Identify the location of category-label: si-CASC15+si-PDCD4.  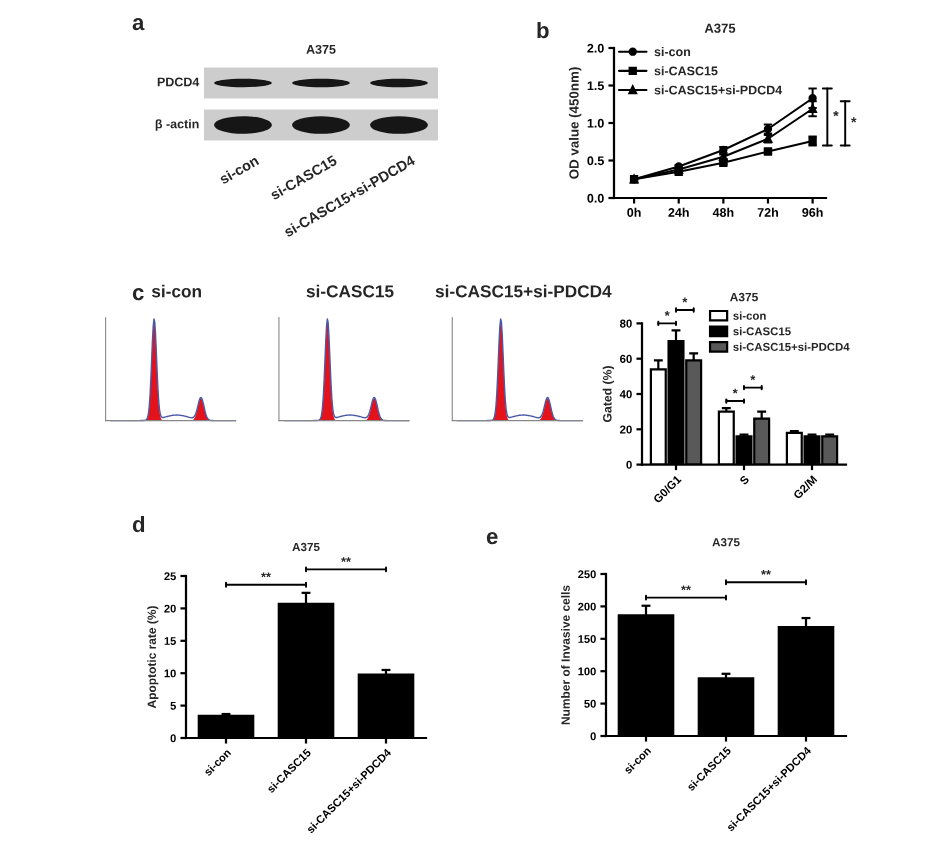
(523, 291).